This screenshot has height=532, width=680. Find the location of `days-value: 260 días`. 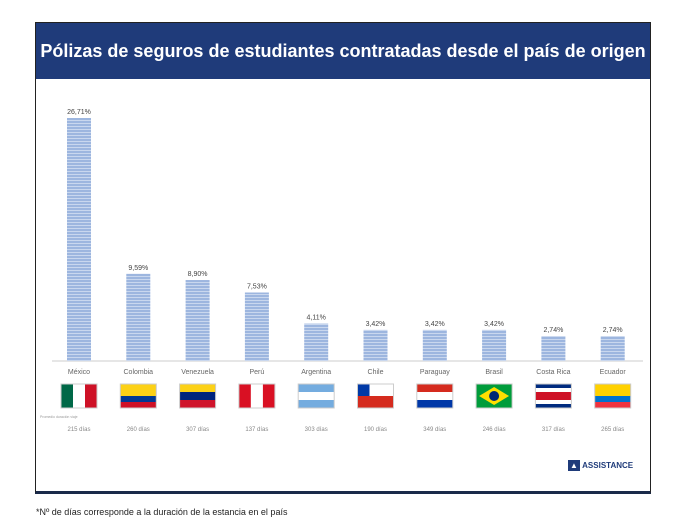

days-value: 260 días is located at coordinates (138, 430).